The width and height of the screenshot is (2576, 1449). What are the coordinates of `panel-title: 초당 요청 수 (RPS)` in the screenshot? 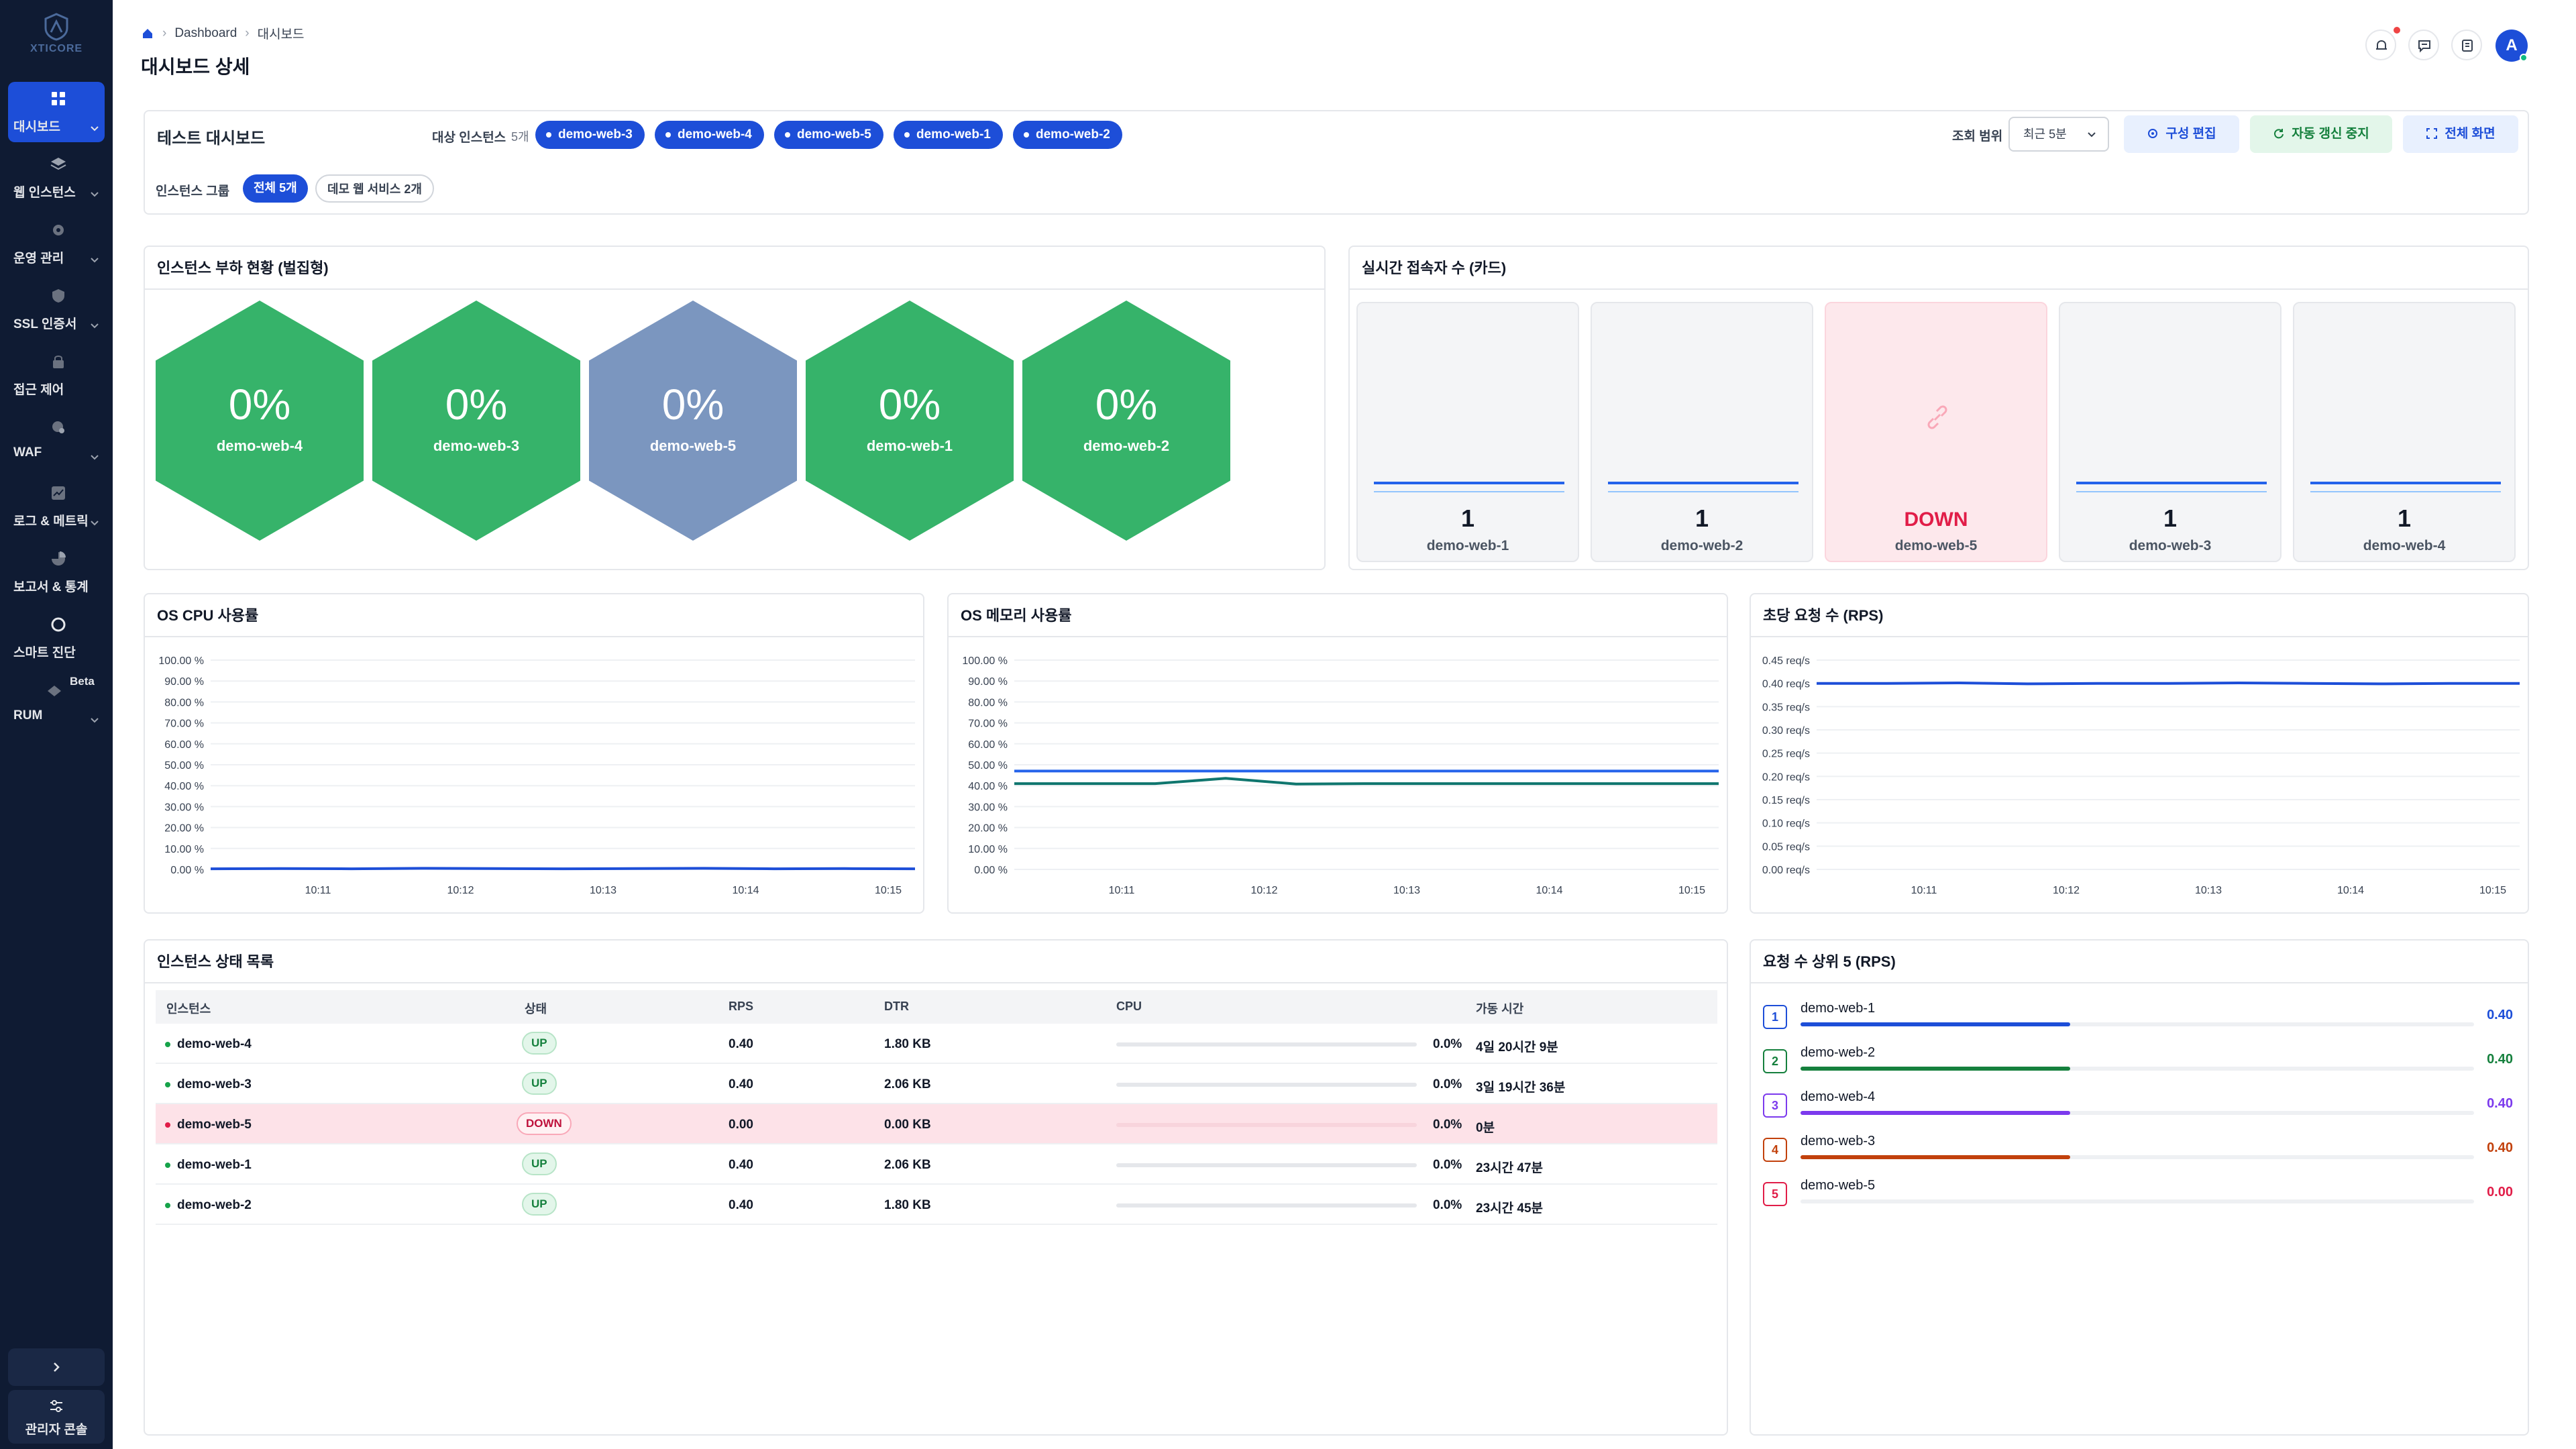 It's located at (1823, 615).